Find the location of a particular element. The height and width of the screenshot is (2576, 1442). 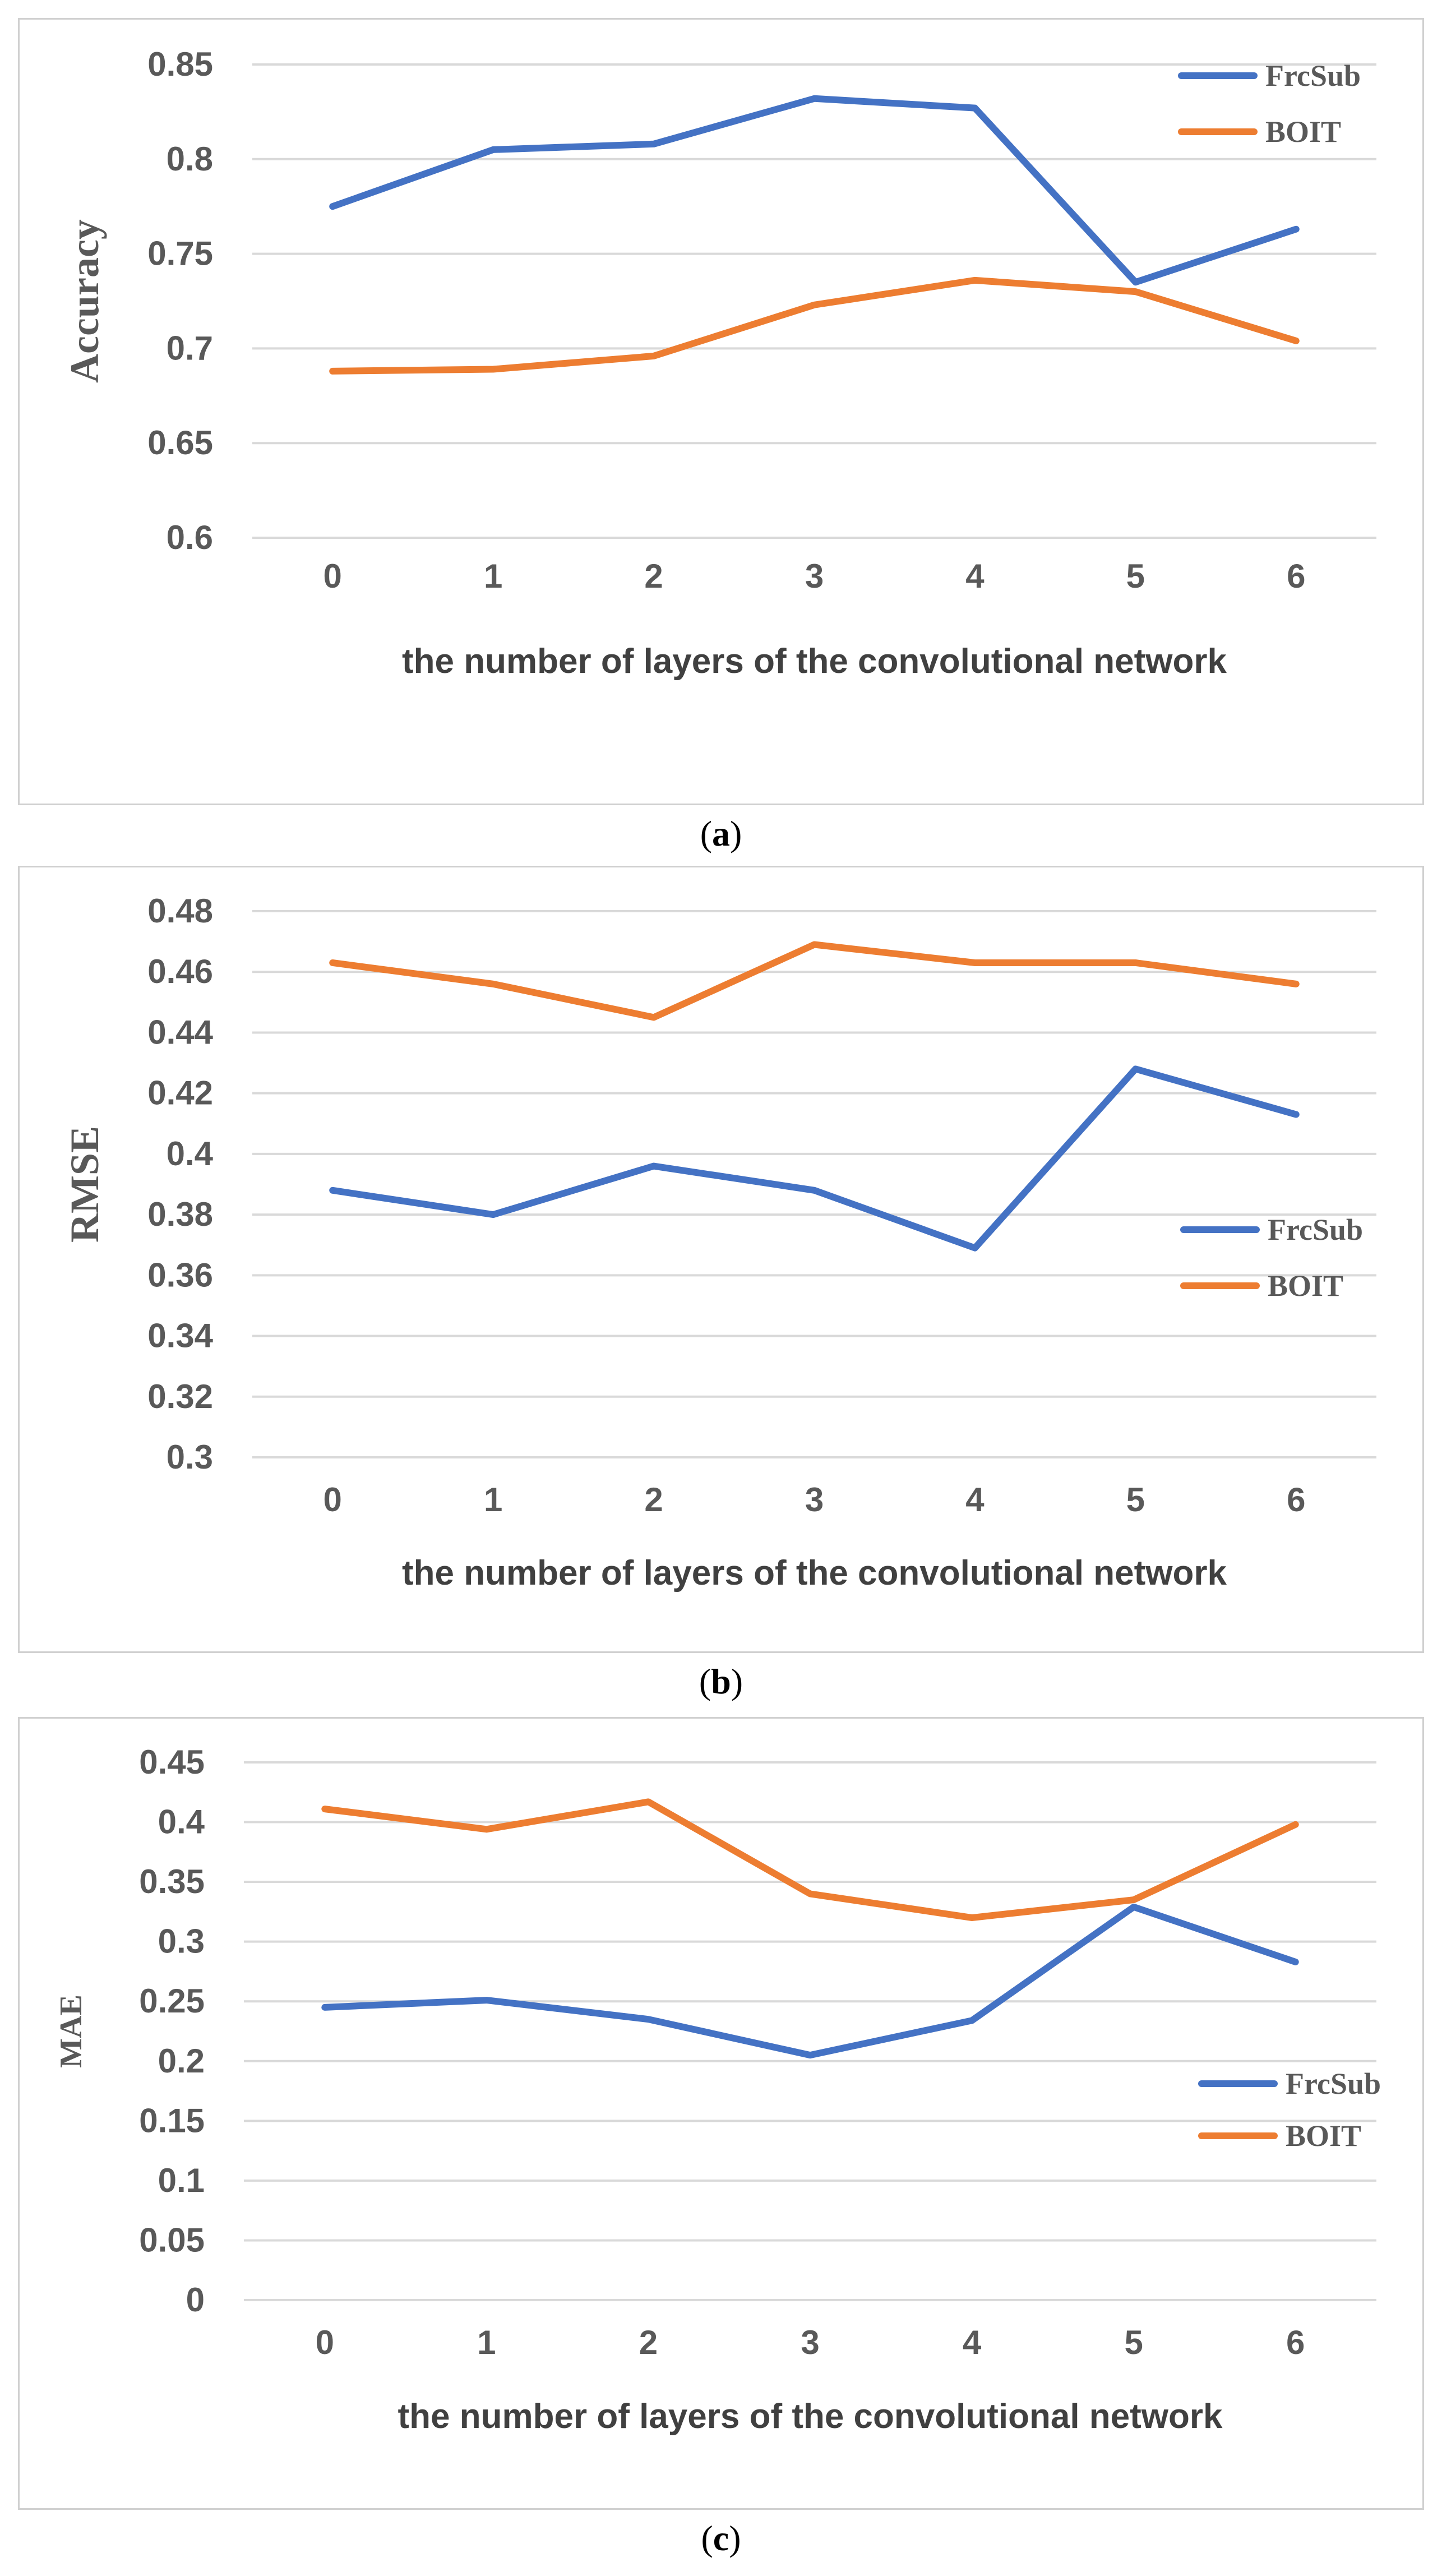

caption-b: (b) is located at coordinates (721, 1681).